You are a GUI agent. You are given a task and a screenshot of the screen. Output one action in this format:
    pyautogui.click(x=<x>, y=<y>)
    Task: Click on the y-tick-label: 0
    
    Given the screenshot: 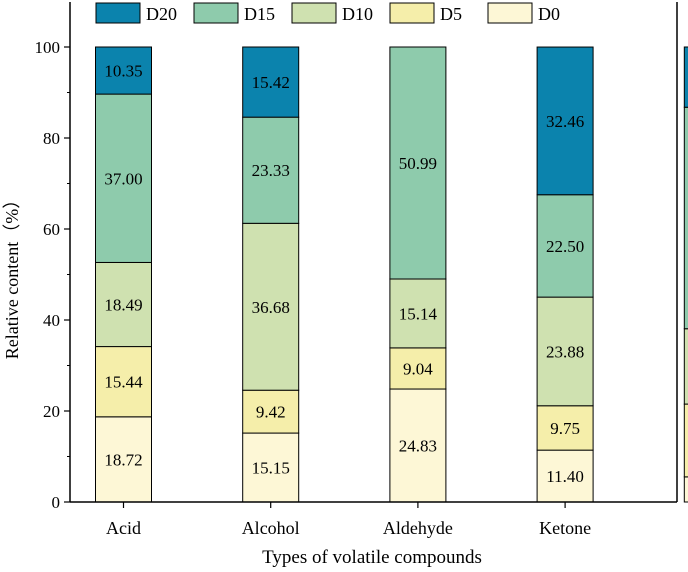 What is the action you would take?
    pyautogui.click(x=56, y=502)
    